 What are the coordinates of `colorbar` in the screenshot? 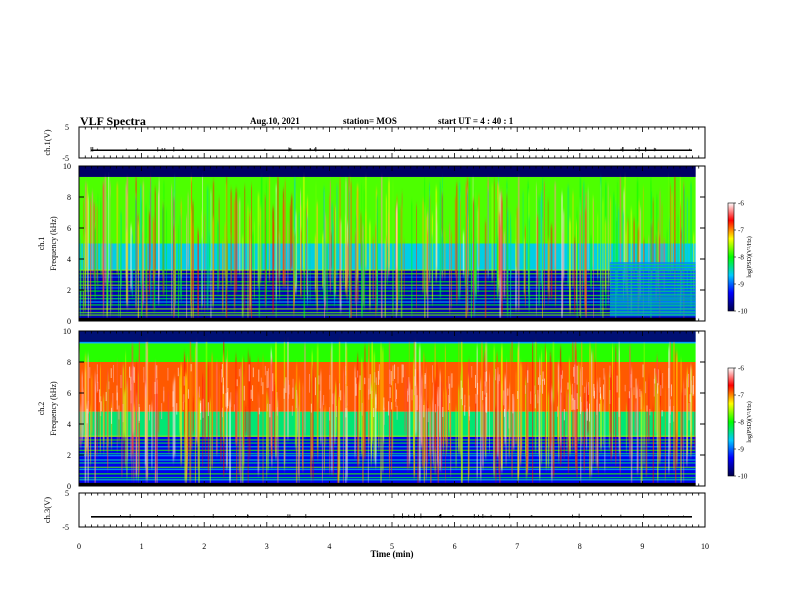 It's located at (731, 257).